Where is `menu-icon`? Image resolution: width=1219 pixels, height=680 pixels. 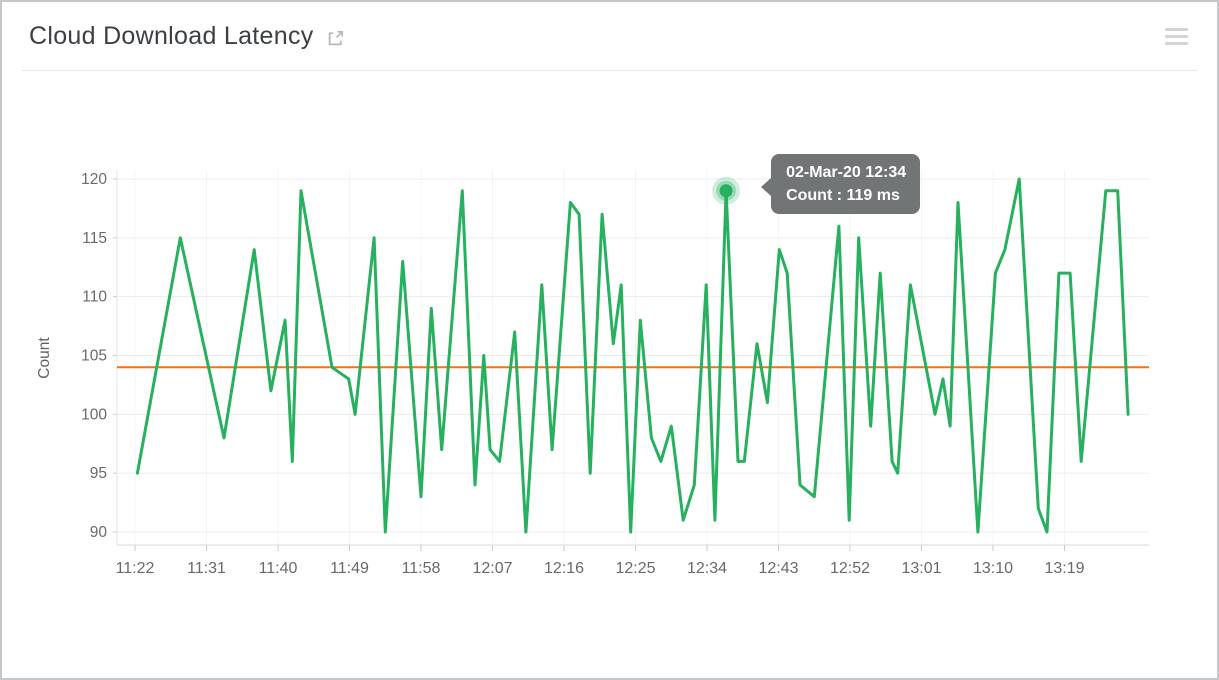 menu-icon is located at coordinates (1176, 36).